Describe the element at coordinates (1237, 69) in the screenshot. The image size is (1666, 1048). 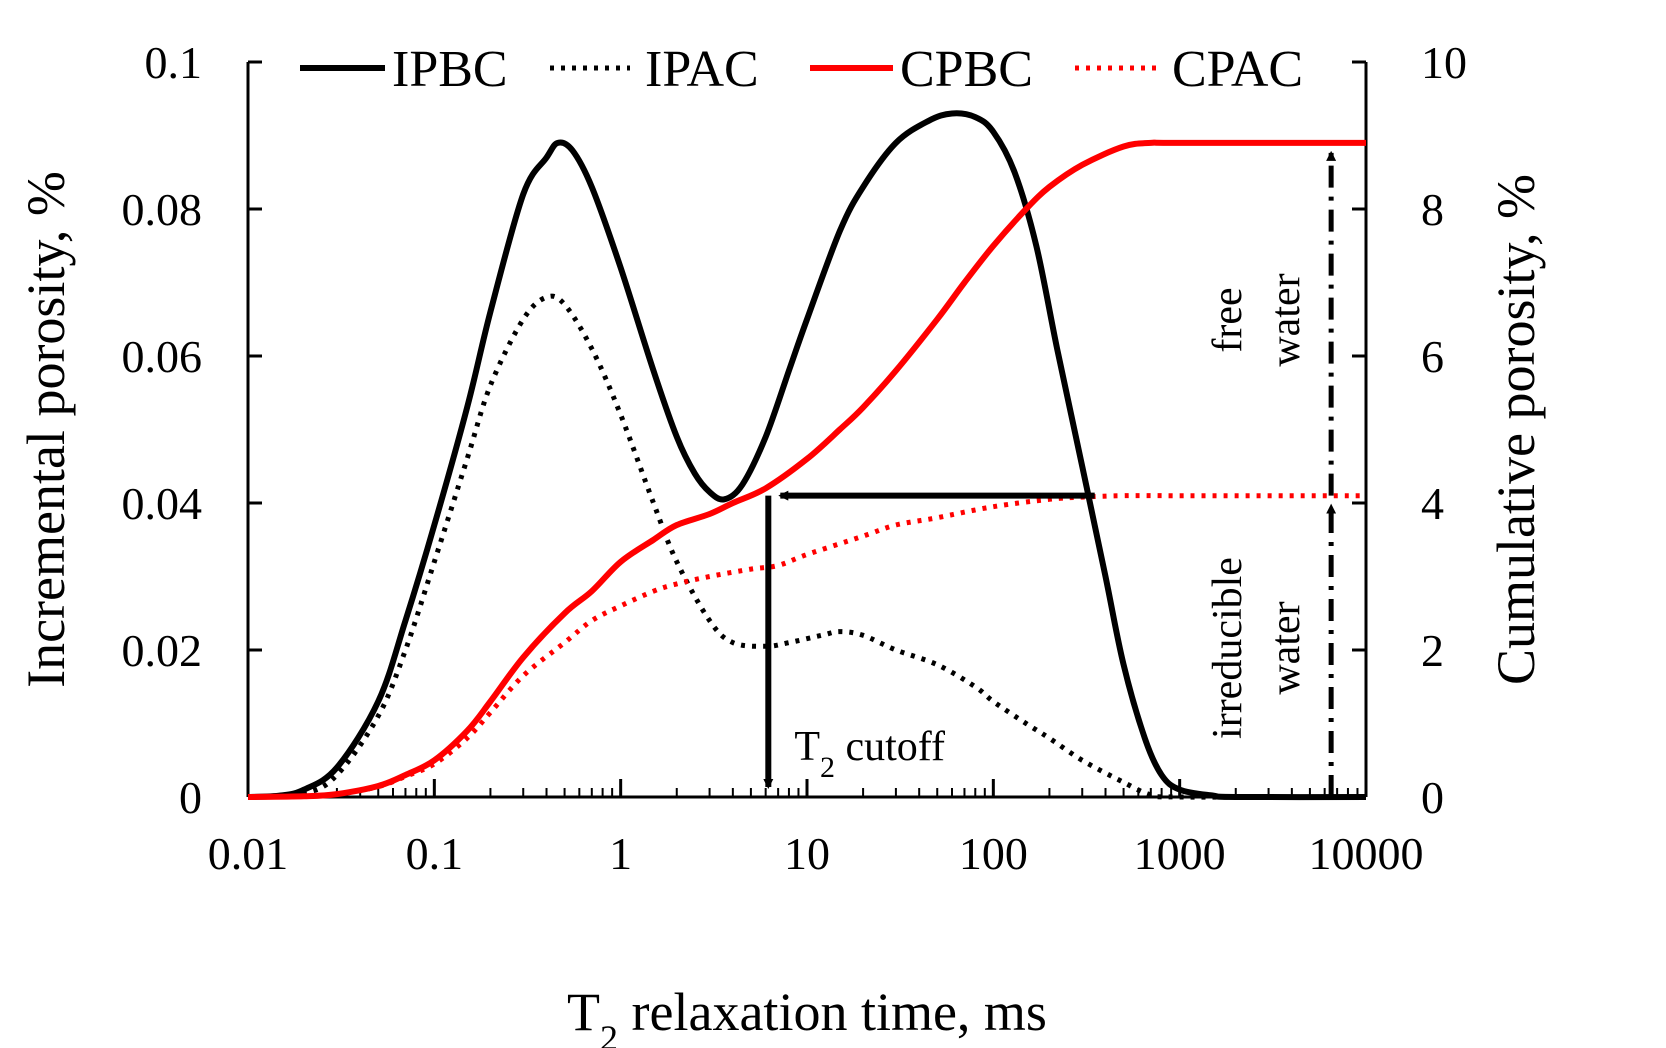
I see `legend-label-cpac: CPAC` at that location.